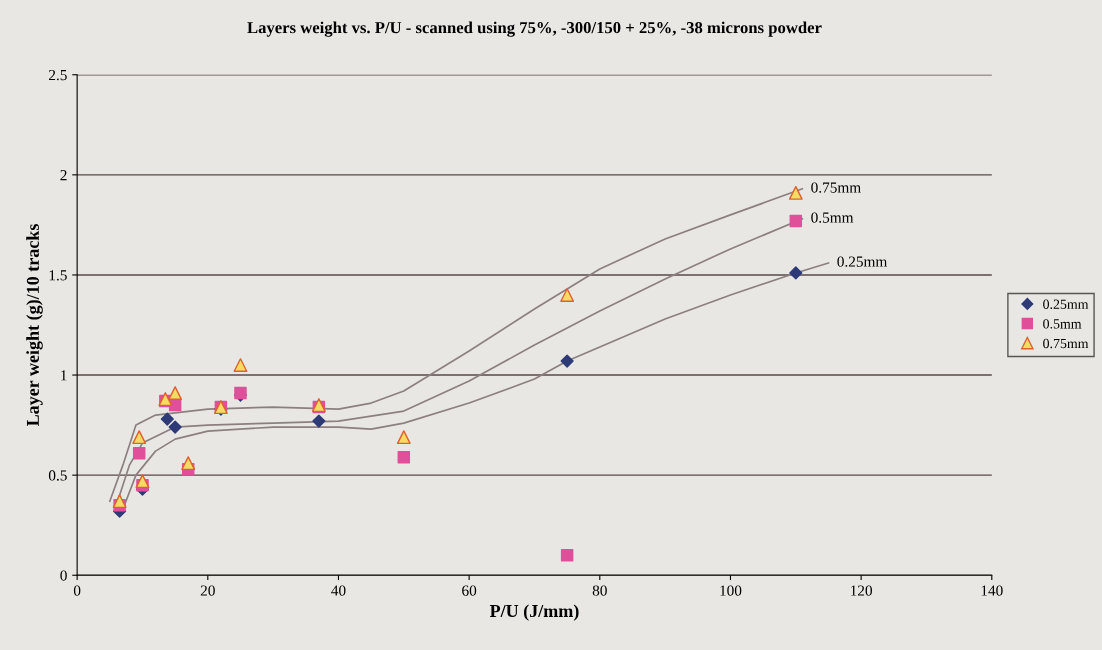 The width and height of the screenshot is (1102, 650). Describe the element at coordinates (63, 175) in the screenshot. I see `y-tick-label: 2` at that location.